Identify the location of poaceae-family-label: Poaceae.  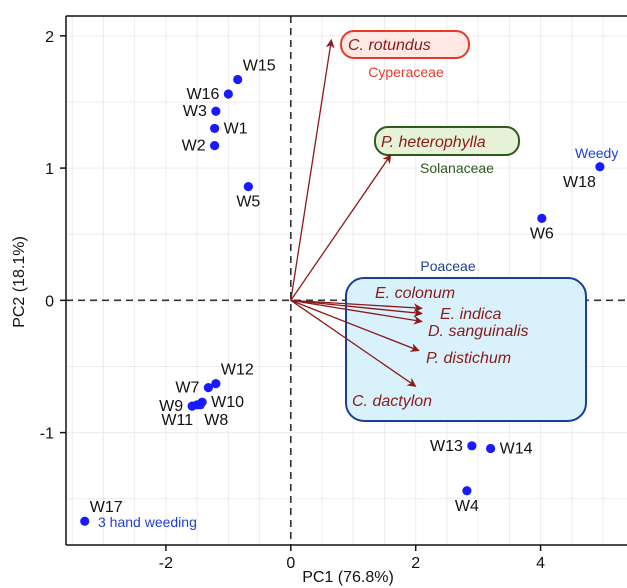
(447, 266).